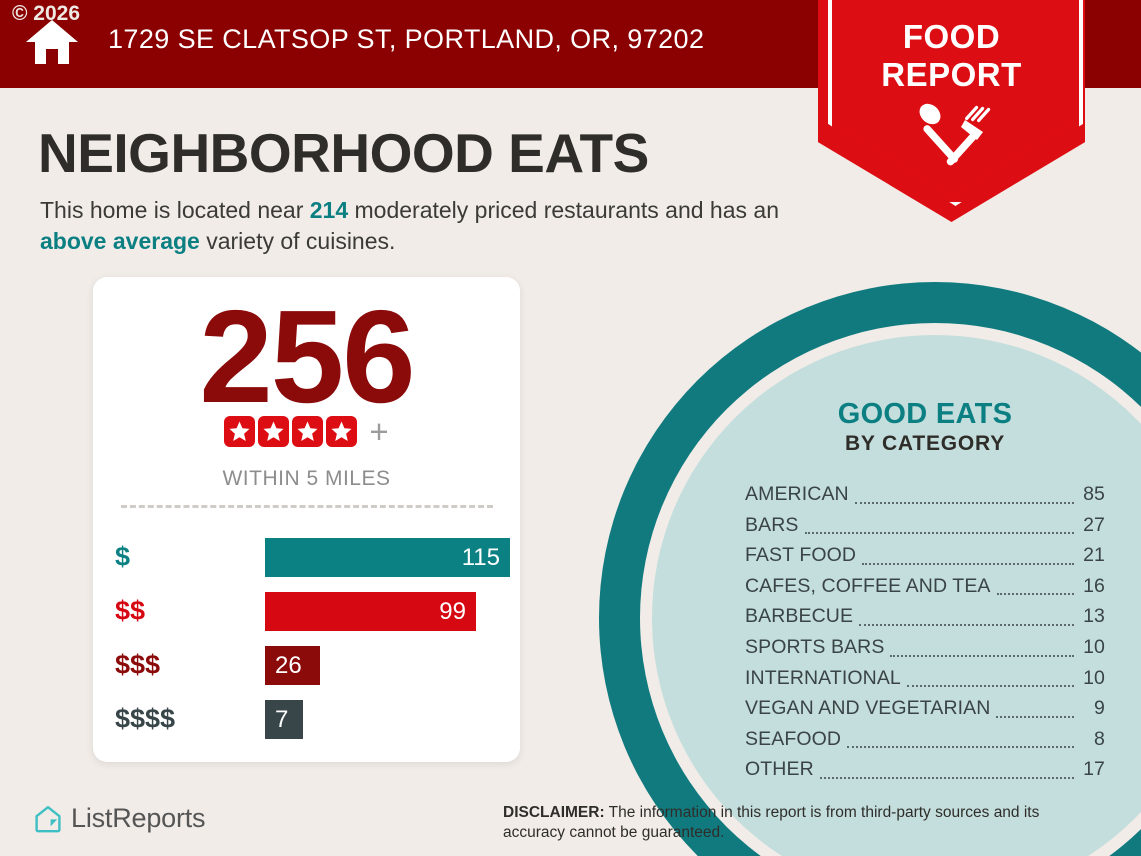 This screenshot has height=856, width=1141. I want to click on category-count: 85, so click(1094, 494).